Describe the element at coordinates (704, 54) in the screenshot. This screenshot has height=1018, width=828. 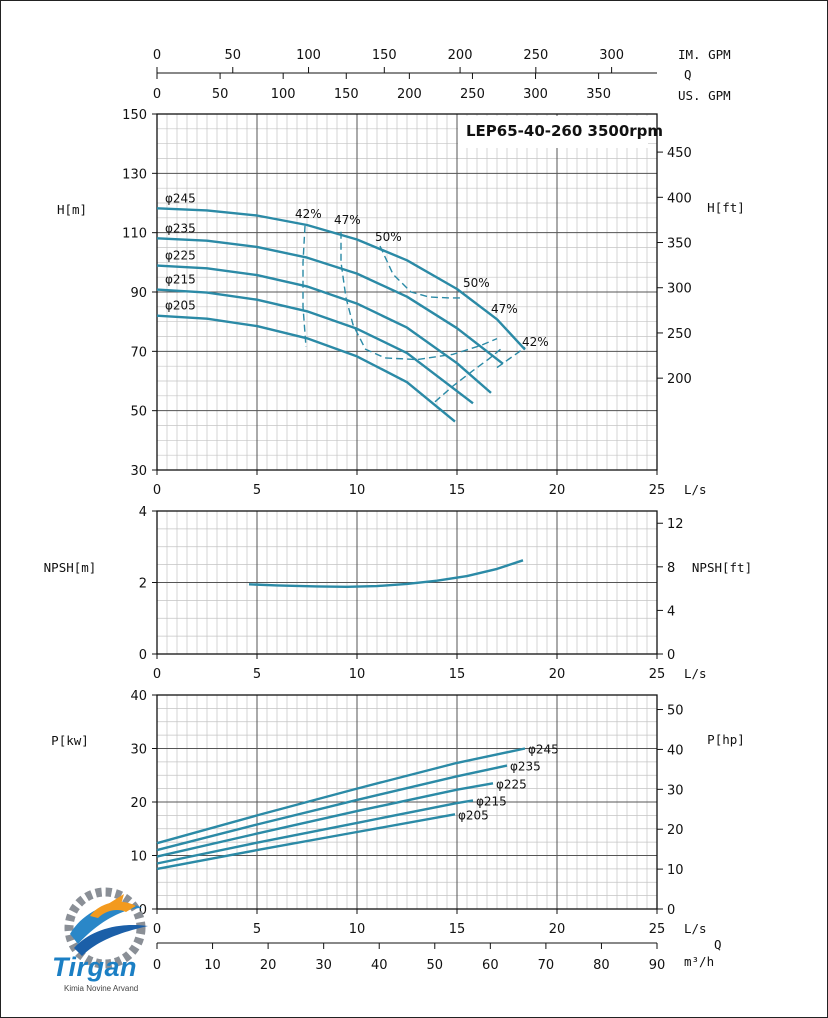
I see `im-gpm-label: IM. GPM` at that location.